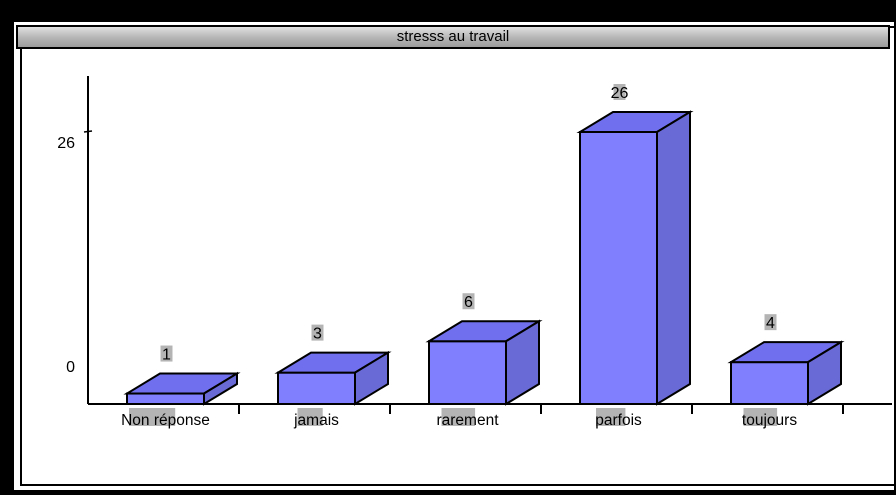 The image size is (896, 495). What do you see at coordinates (453, 37) in the screenshot?
I see `chart-title: stresss au travail` at bounding box center [453, 37].